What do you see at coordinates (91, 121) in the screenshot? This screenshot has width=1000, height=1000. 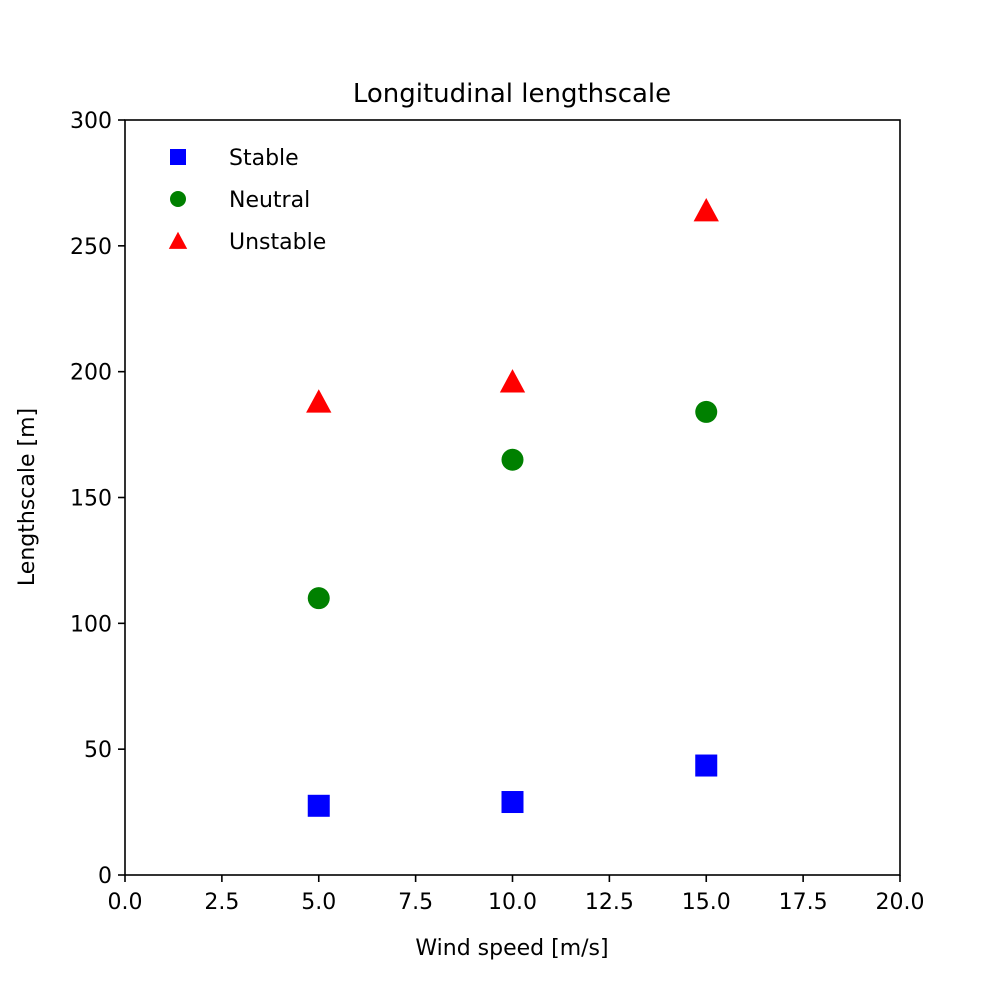 I see `y-tick-label: 300` at bounding box center [91, 121].